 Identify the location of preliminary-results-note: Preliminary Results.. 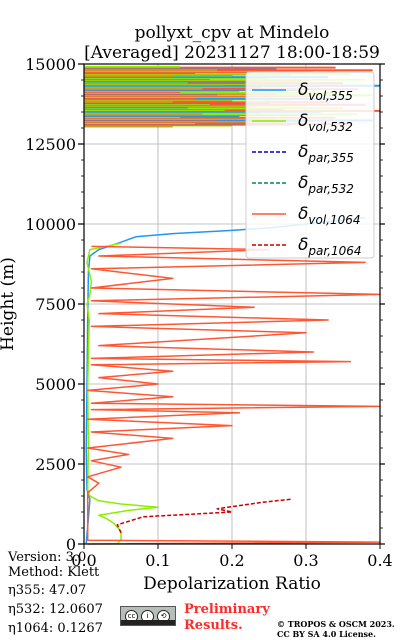
(227, 618).